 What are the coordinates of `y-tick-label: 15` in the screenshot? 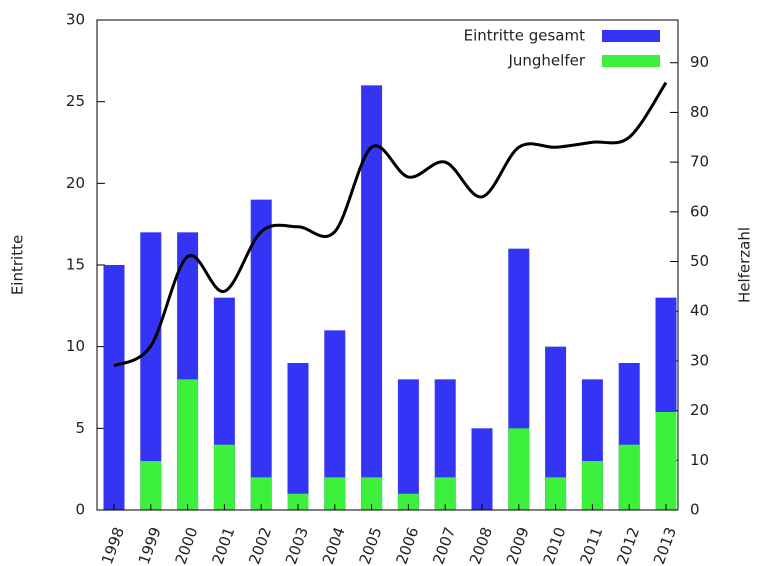 It's located at (75, 265).